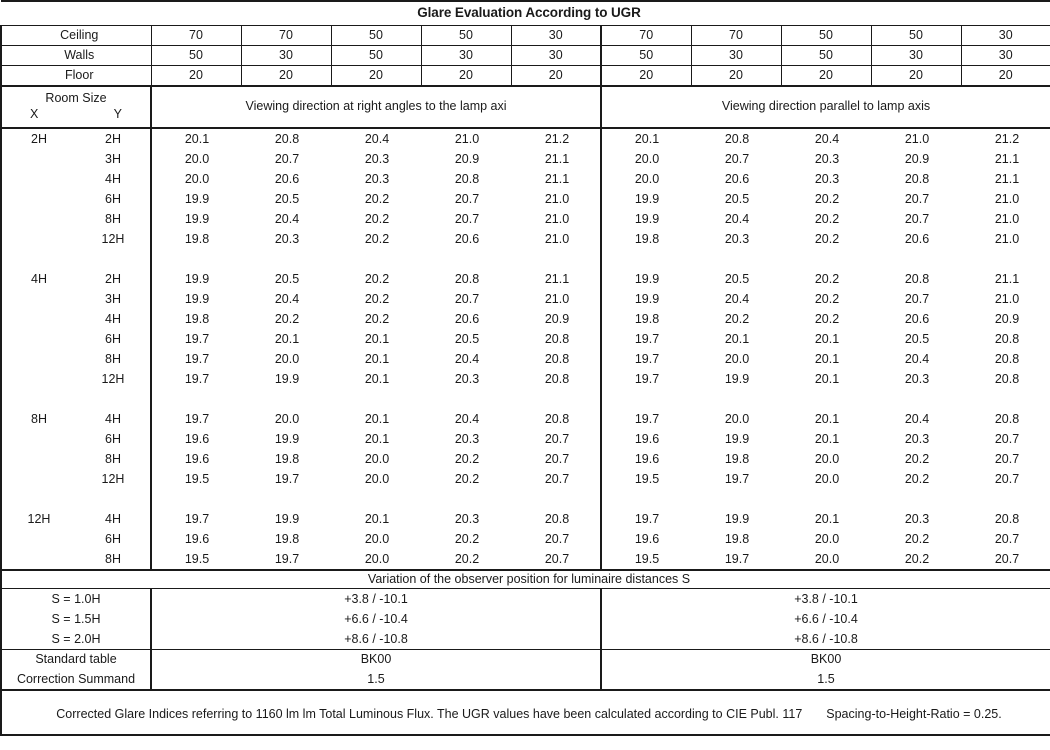  Describe the element at coordinates (376, 639) in the screenshot. I see `variation-value-perpendicular: +8.6 / -10.8` at that location.